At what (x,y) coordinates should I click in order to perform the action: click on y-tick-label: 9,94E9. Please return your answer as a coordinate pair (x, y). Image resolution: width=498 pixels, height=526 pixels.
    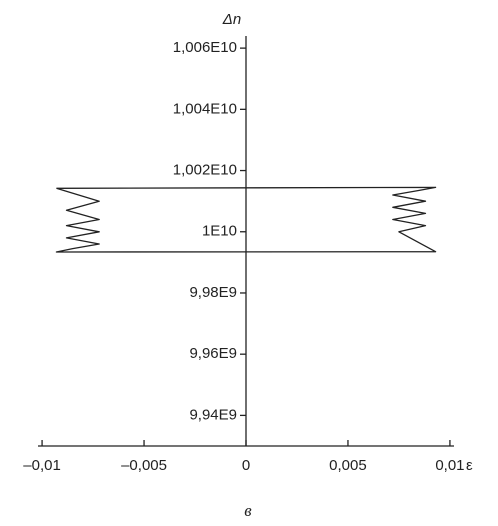
    Looking at the image, I should click on (213, 414).